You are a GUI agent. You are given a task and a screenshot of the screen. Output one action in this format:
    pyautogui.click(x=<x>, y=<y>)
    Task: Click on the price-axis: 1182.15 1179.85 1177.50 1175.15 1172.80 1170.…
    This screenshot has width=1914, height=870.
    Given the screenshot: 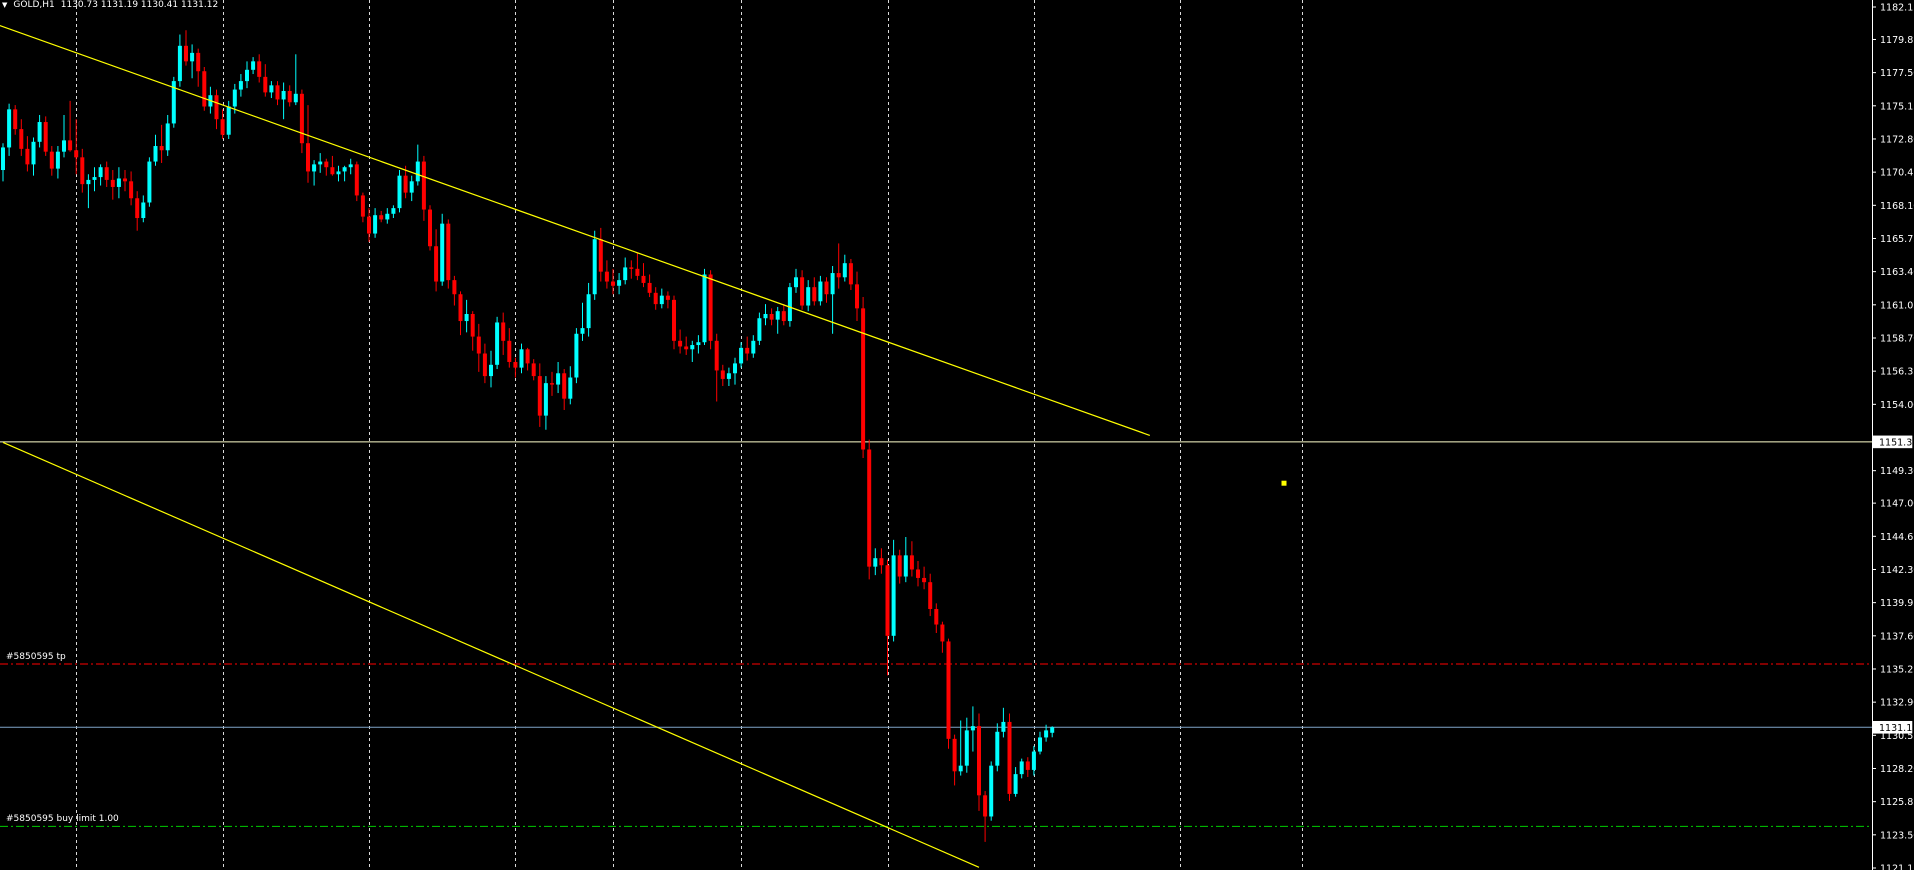 What is the action you would take?
    pyautogui.click(x=1893, y=435)
    